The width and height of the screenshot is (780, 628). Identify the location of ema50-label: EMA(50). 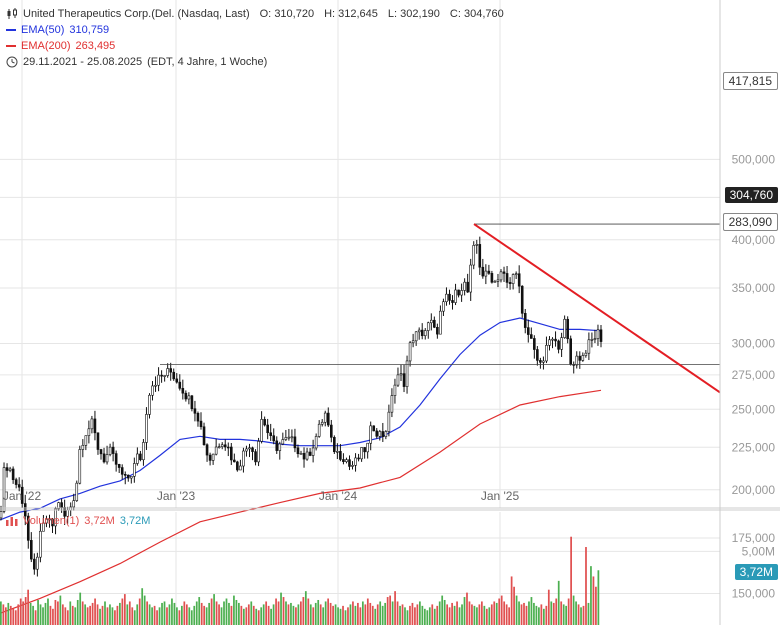
(43, 30).